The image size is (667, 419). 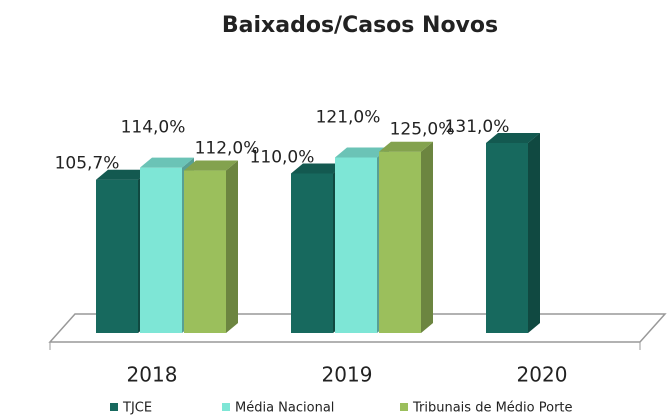 I want to click on value-label: 110,0%, so click(x=282, y=157).